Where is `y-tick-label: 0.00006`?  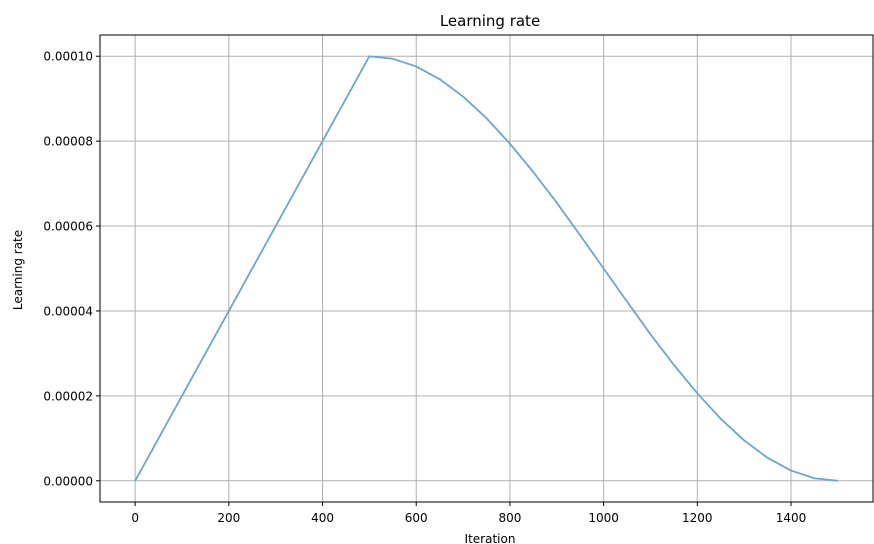 y-tick-label: 0.00006 is located at coordinates (68, 227).